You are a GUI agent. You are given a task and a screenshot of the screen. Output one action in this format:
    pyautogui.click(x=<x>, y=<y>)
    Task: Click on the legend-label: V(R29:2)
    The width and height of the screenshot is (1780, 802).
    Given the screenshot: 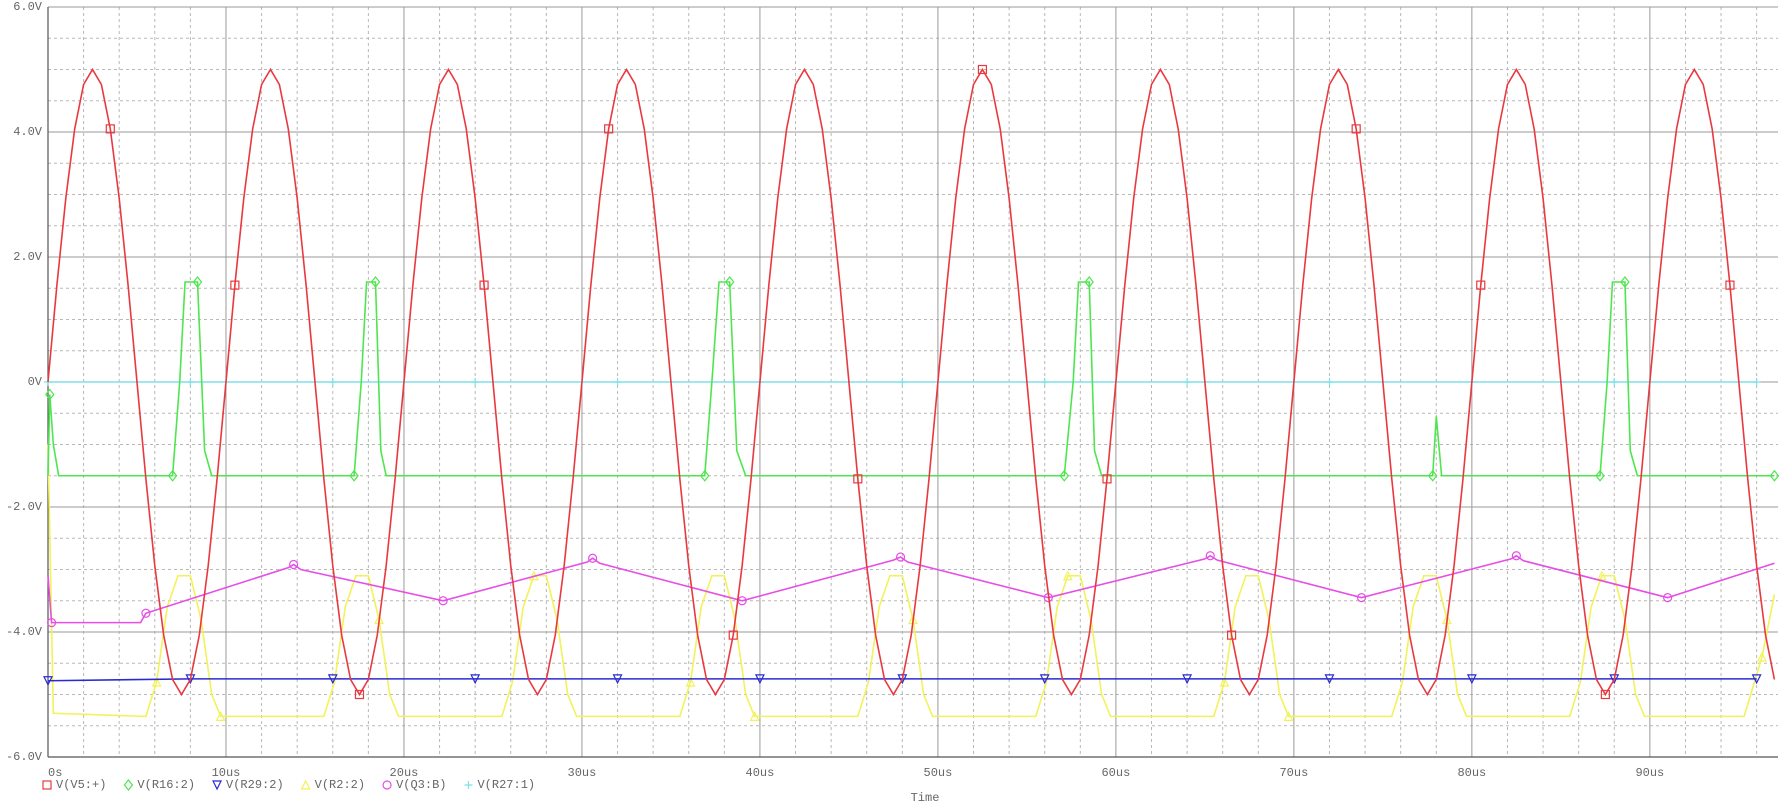 What is the action you would take?
    pyautogui.click(x=255, y=785)
    